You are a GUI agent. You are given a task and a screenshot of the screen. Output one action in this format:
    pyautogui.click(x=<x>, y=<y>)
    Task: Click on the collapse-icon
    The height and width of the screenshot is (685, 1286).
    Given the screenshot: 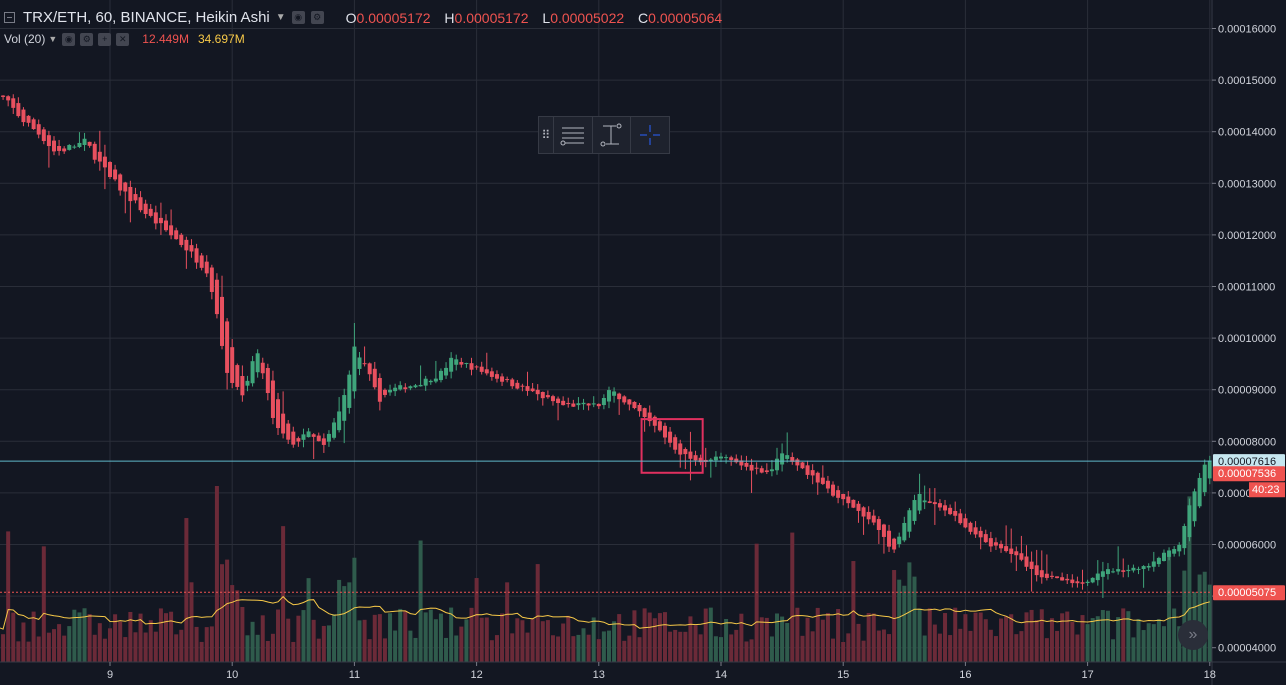 What is the action you would take?
    pyautogui.click(x=9, y=17)
    